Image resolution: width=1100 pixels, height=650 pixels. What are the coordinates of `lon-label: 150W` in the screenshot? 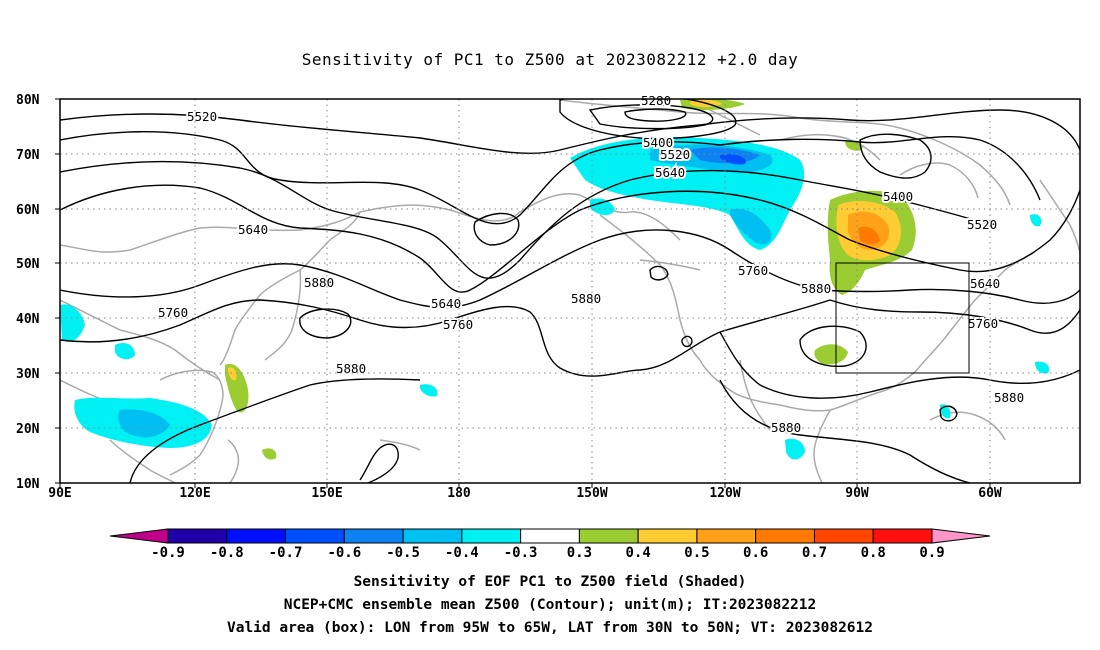 It's located at (591, 493).